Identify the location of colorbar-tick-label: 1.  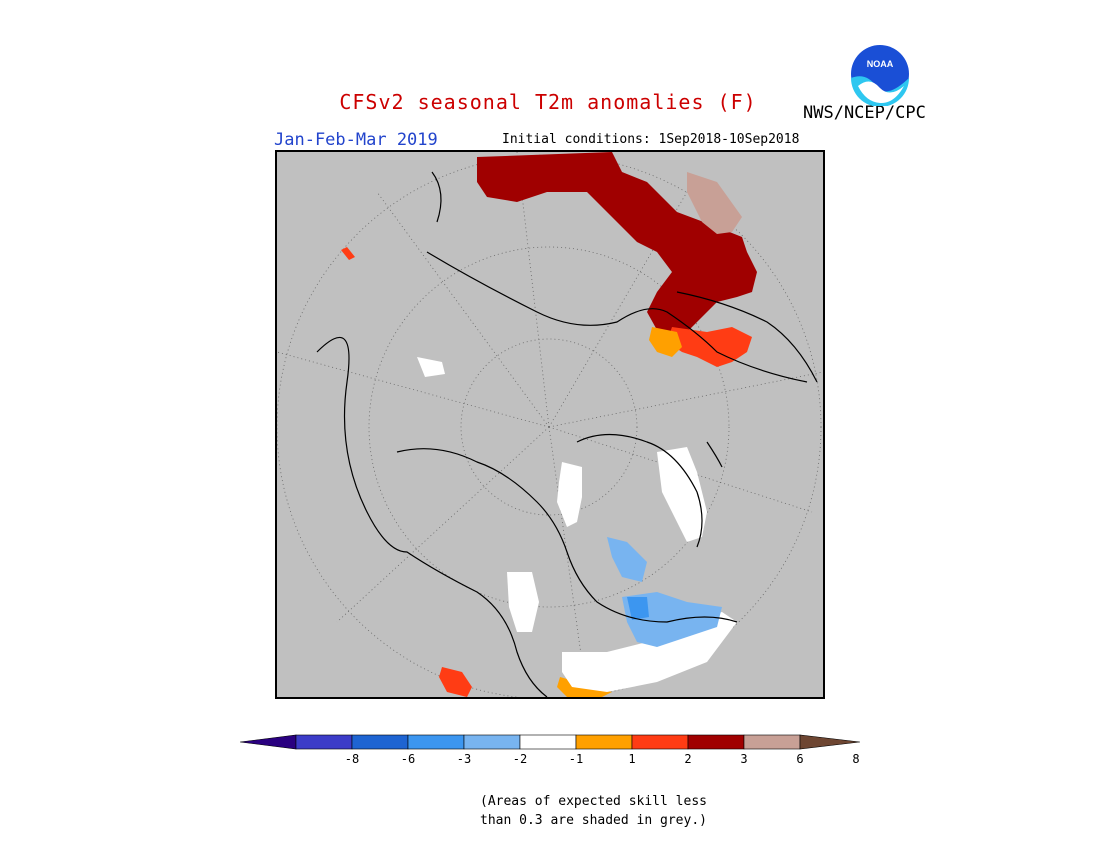
(632, 759).